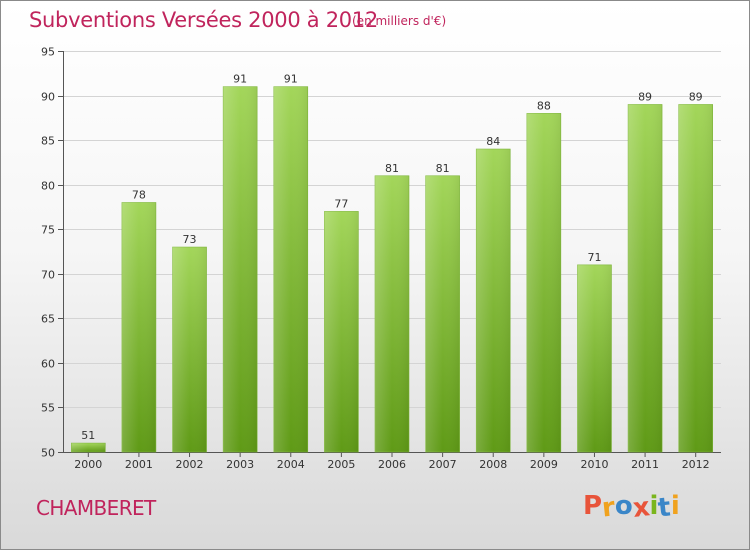 The height and width of the screenshot is (550, 750). I want to click on bar-value-label: 78, so click(139, 194).